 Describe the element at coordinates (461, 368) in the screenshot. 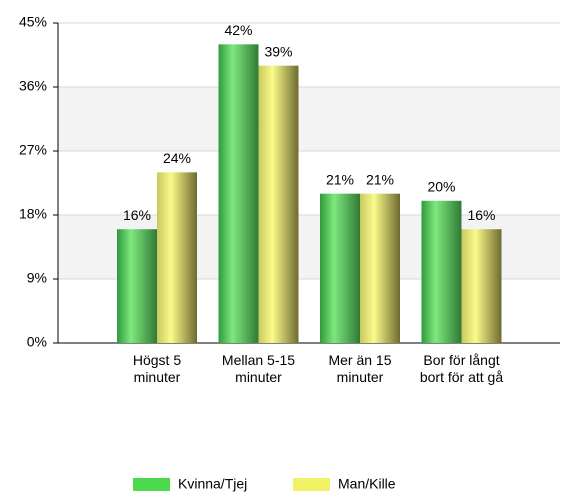

I see `x-tick-label: Bor för långt bort för att gå` at that location.